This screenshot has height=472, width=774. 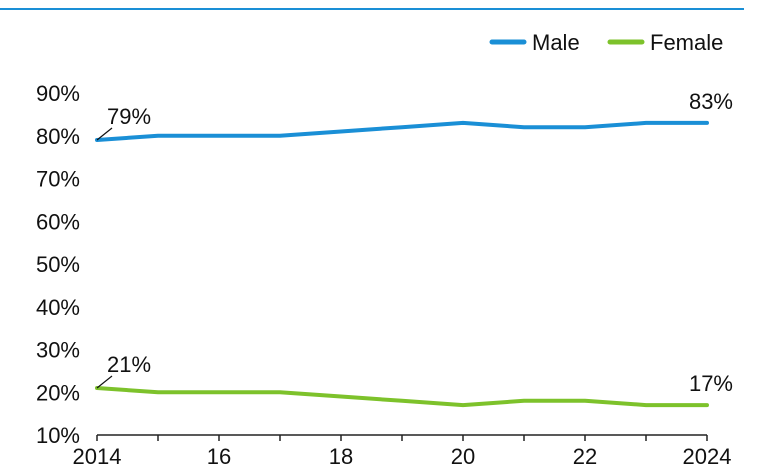 What do you see at coordinates (711, 383) in the screenshot?
I see `end-value-label: 17%` at bounding box center [711, 383].